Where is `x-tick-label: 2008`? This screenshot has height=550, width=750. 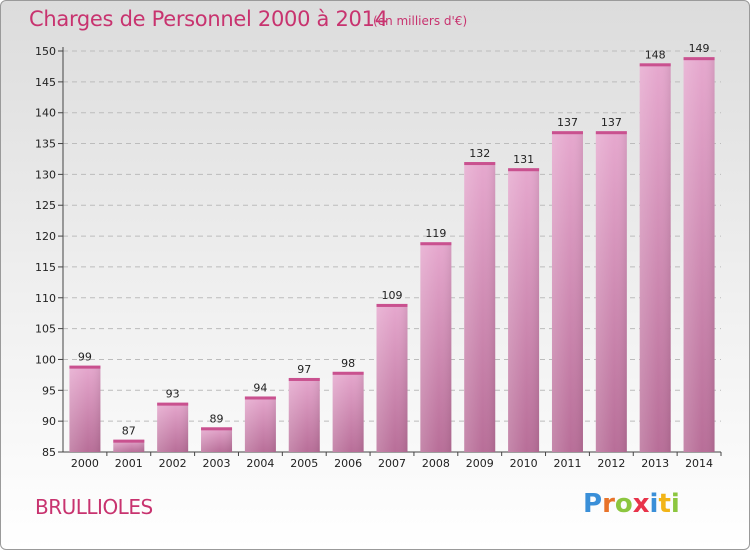 x-tick-label: 2008 is located at coordinates (436, 463).